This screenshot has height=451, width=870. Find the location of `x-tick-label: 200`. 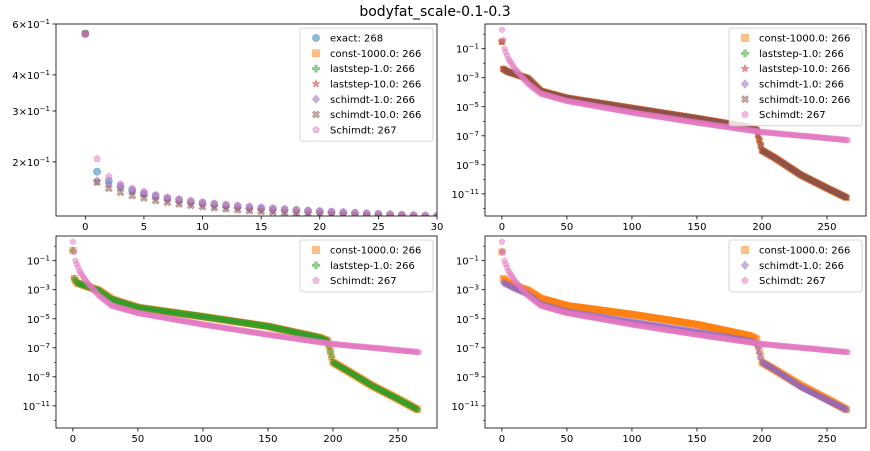

x-tick-label: 200 is located at coordinates (332, 439).